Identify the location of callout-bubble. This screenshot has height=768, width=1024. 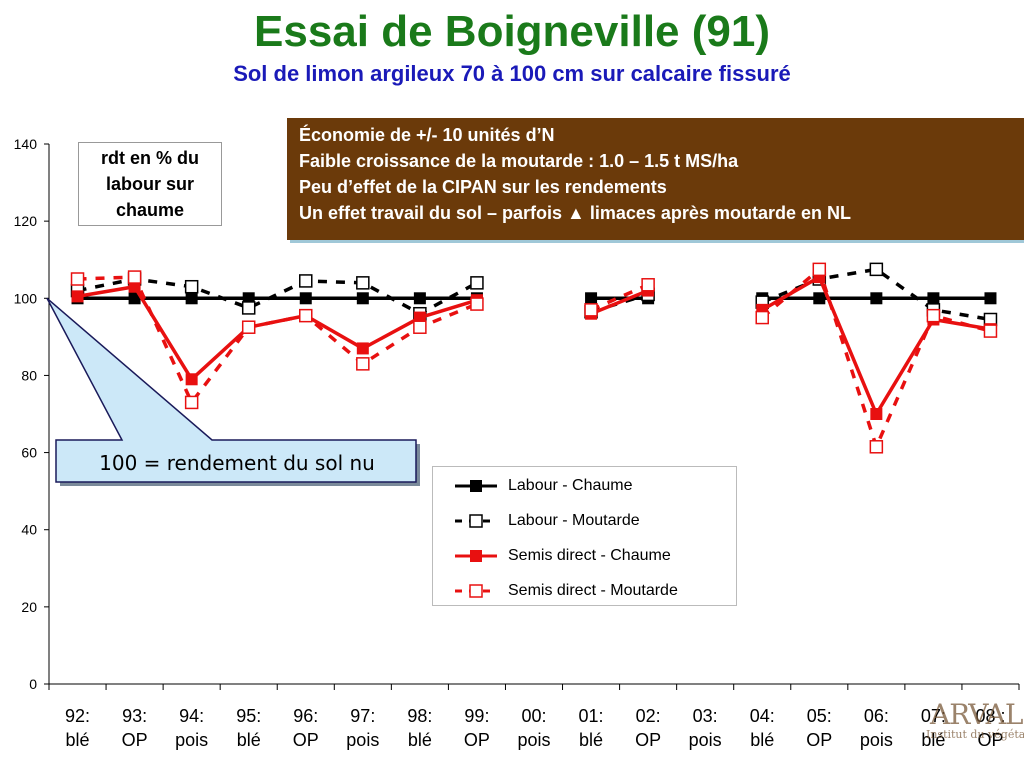
(231, 390).